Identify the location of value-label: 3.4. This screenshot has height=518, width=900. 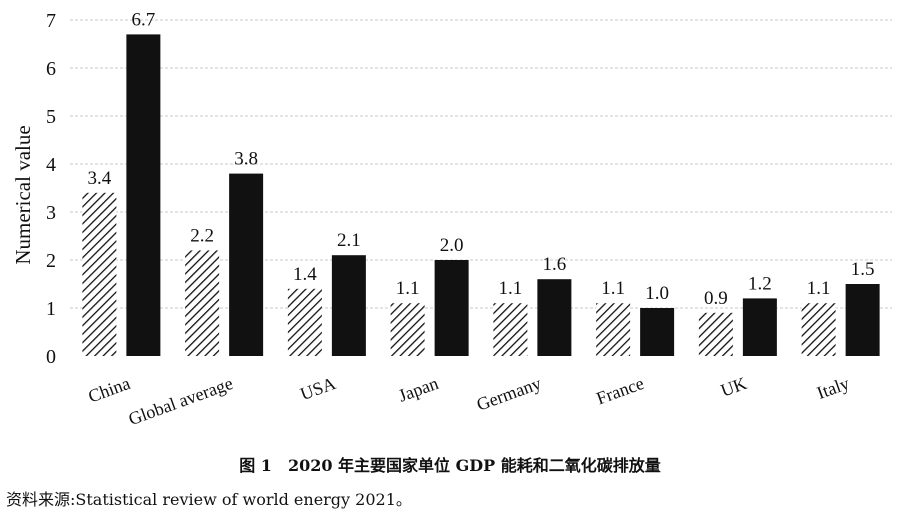
(100, 178).